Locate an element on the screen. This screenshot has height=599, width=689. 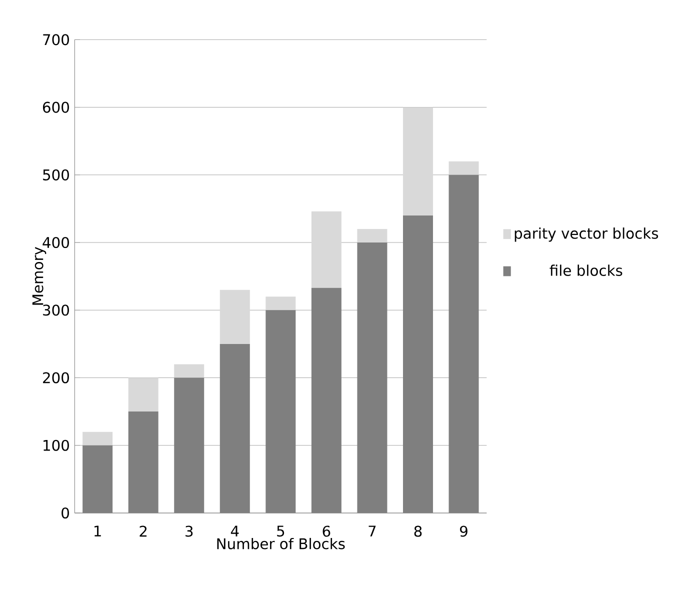
y-tick-label: 400 is located at coordinates (55, 242).